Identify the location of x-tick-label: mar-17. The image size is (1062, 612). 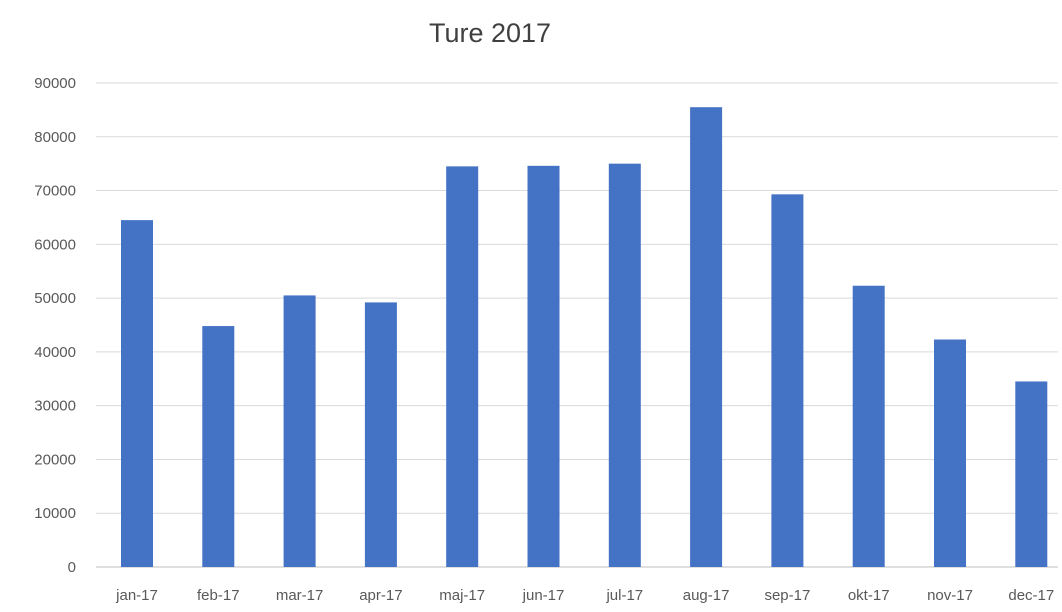
(300, 595).